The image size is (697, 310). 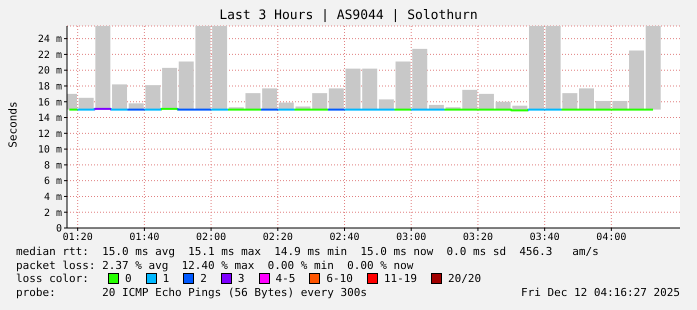 What do you see at coordinates (399, 279) in the screenshot?
I see `text: 11-19` at bounding box center [399, 279].